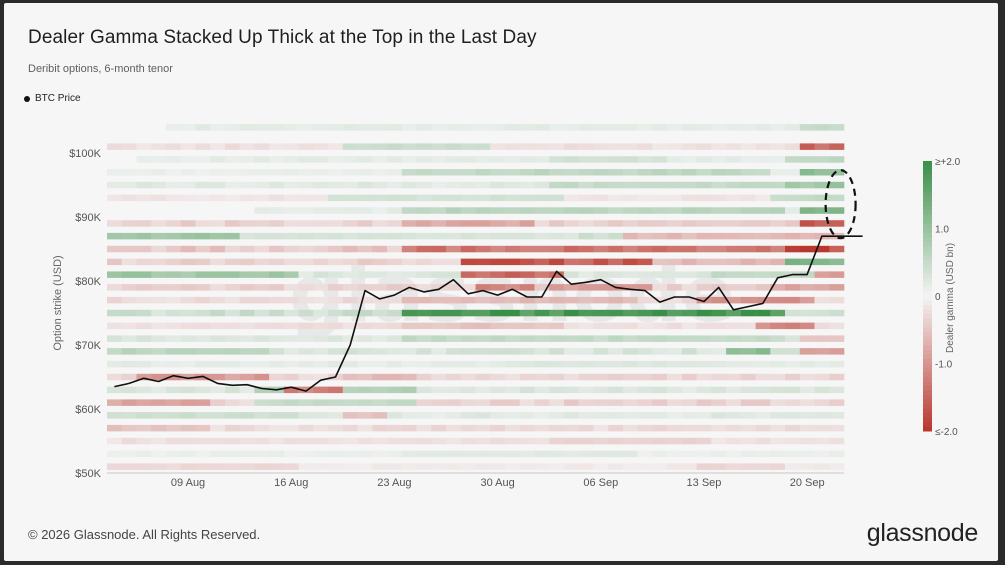 This screenshot has width=1005, height=565. I want to click on y-tick-label: $90K, so click(88, 218).